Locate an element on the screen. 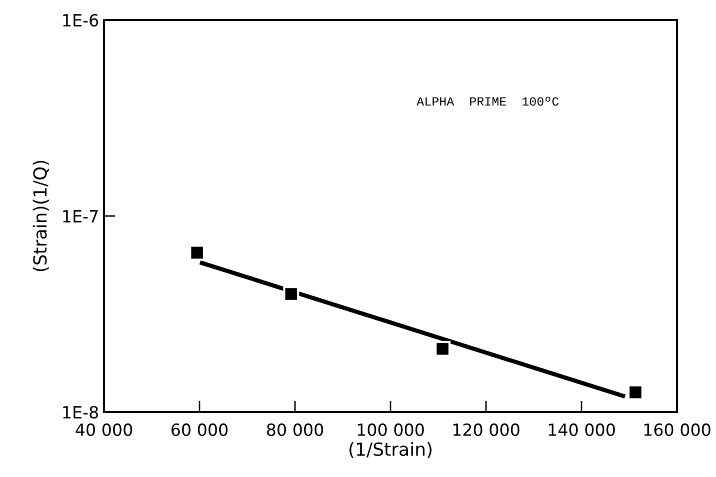  y-axis-title: (Strain)(1/Q) is located at coordinates (40, 216).